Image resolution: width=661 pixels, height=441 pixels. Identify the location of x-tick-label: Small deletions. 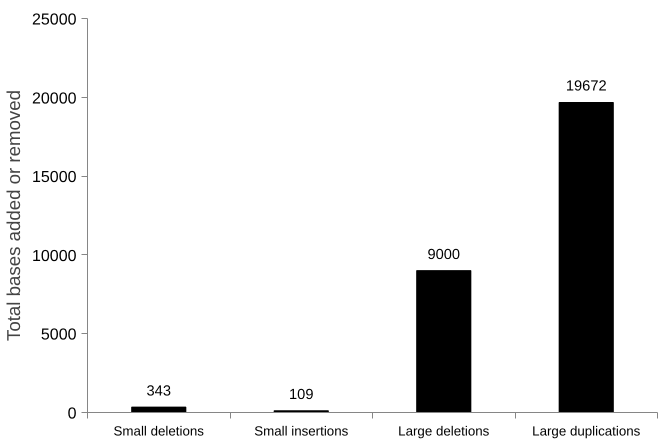
(159, 431).